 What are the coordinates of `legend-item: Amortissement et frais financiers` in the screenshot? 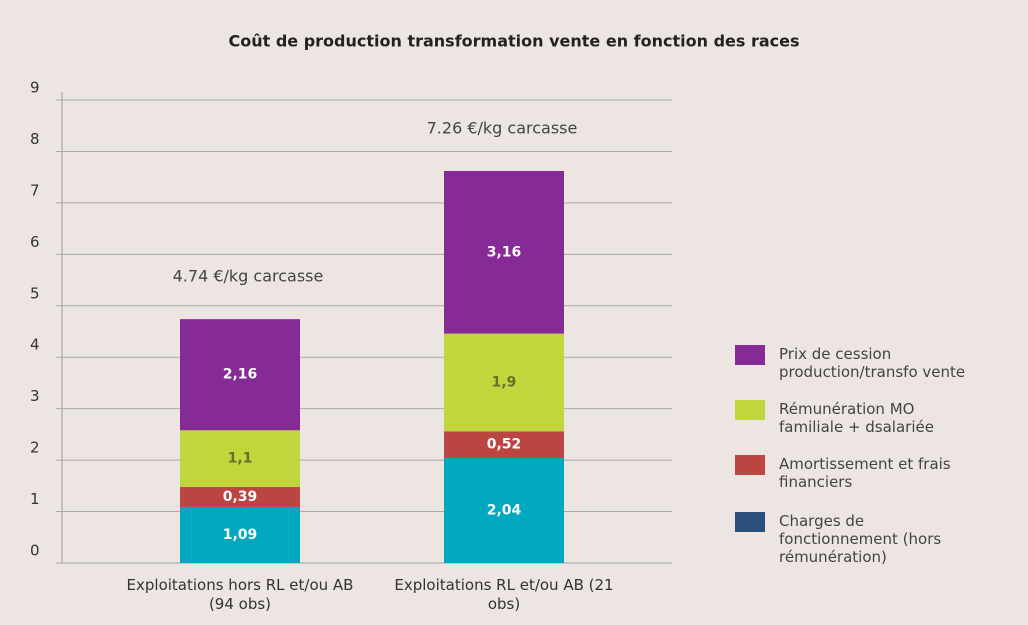 It's located at (870, 473).